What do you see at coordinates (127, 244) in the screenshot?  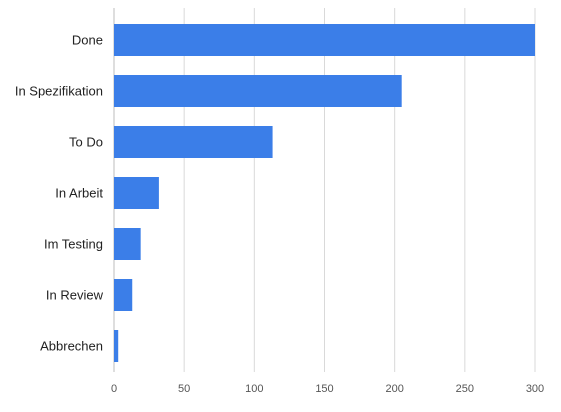 I see `bar-im-testing` at bounding box center [127, 244].